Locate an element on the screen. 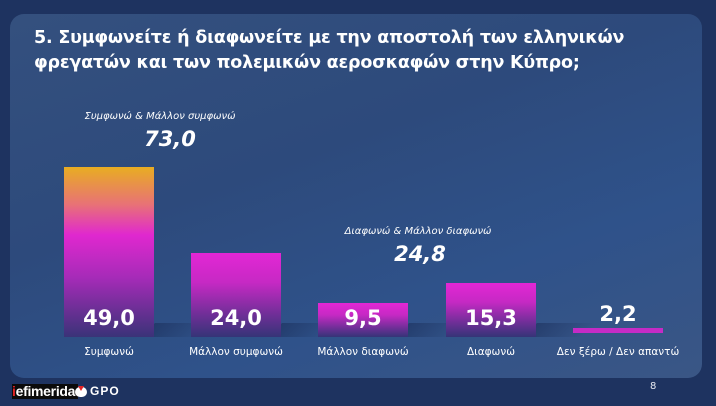 The image size is (716, 406). disagree-group-label: Διαφωνώ & Μάλλον διαφωνώ is located at coordinates (418, 231).